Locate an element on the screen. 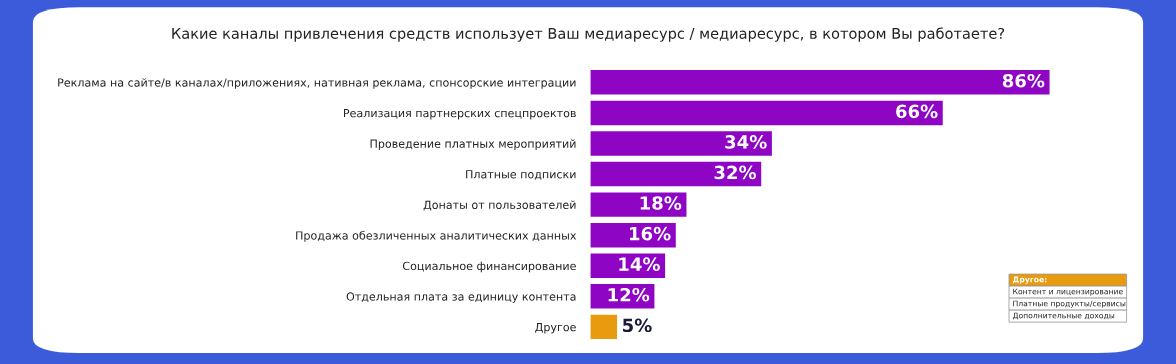 Image resolution: width=1176 pixels, height=364 pixels. y-tick-label: Проведение платных мероприятий is located at coordinates (473, 144).